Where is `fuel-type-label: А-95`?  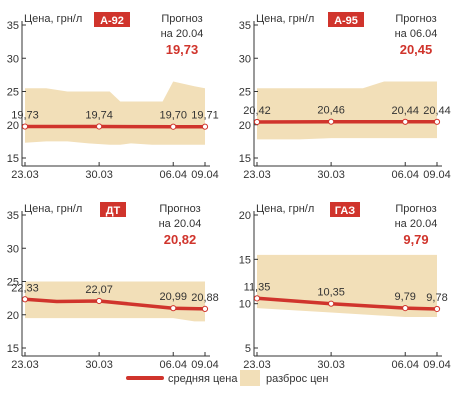 fuel-type-label: А-95 is located at coordinates (346, 21).